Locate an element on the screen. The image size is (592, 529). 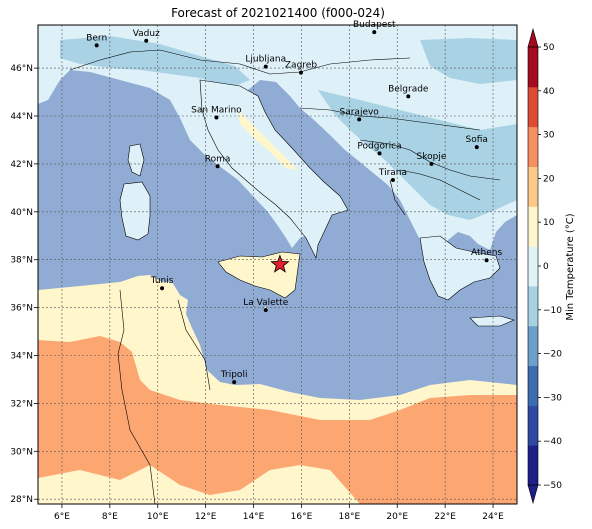
latitude-labels: 28°N 30°N 32°N 34°N 36°N 38°N 40°N 42°N 44°N 46°N is located at coordinates (24, 284).